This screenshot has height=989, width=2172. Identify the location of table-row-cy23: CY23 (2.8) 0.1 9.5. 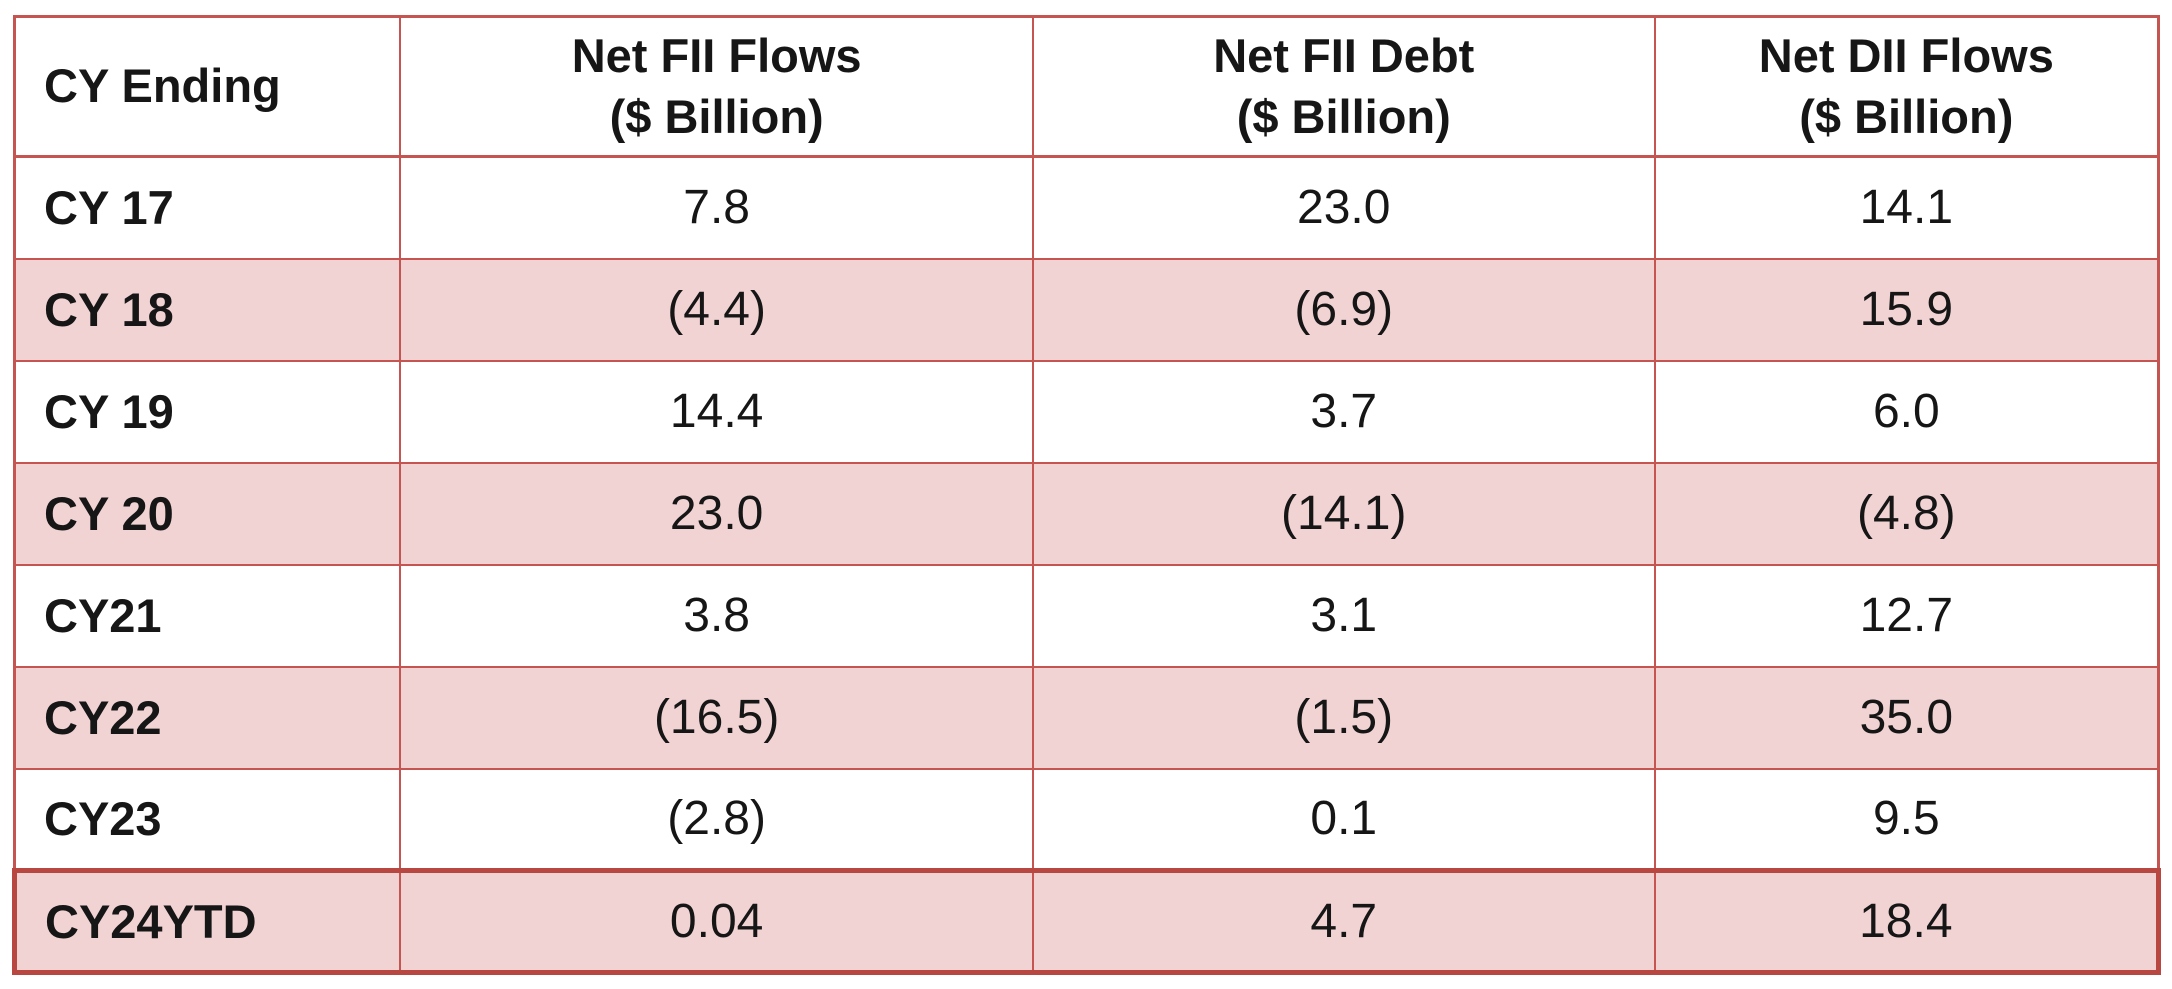
(1086, 819).